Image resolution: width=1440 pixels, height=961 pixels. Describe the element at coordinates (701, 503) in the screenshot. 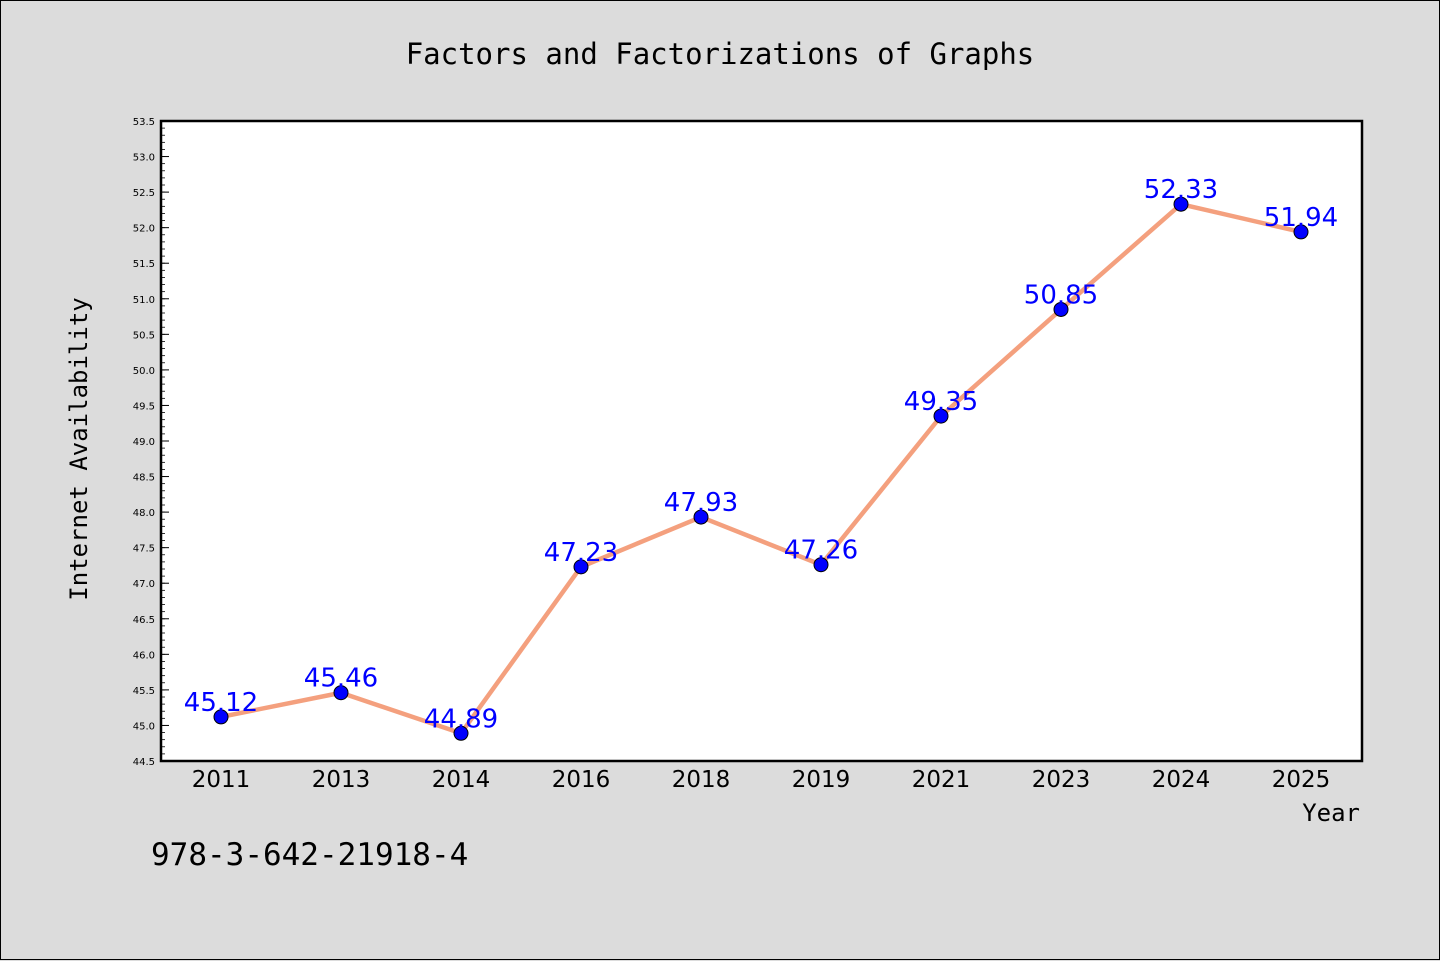

I see `data-label: 47.93` at that location.